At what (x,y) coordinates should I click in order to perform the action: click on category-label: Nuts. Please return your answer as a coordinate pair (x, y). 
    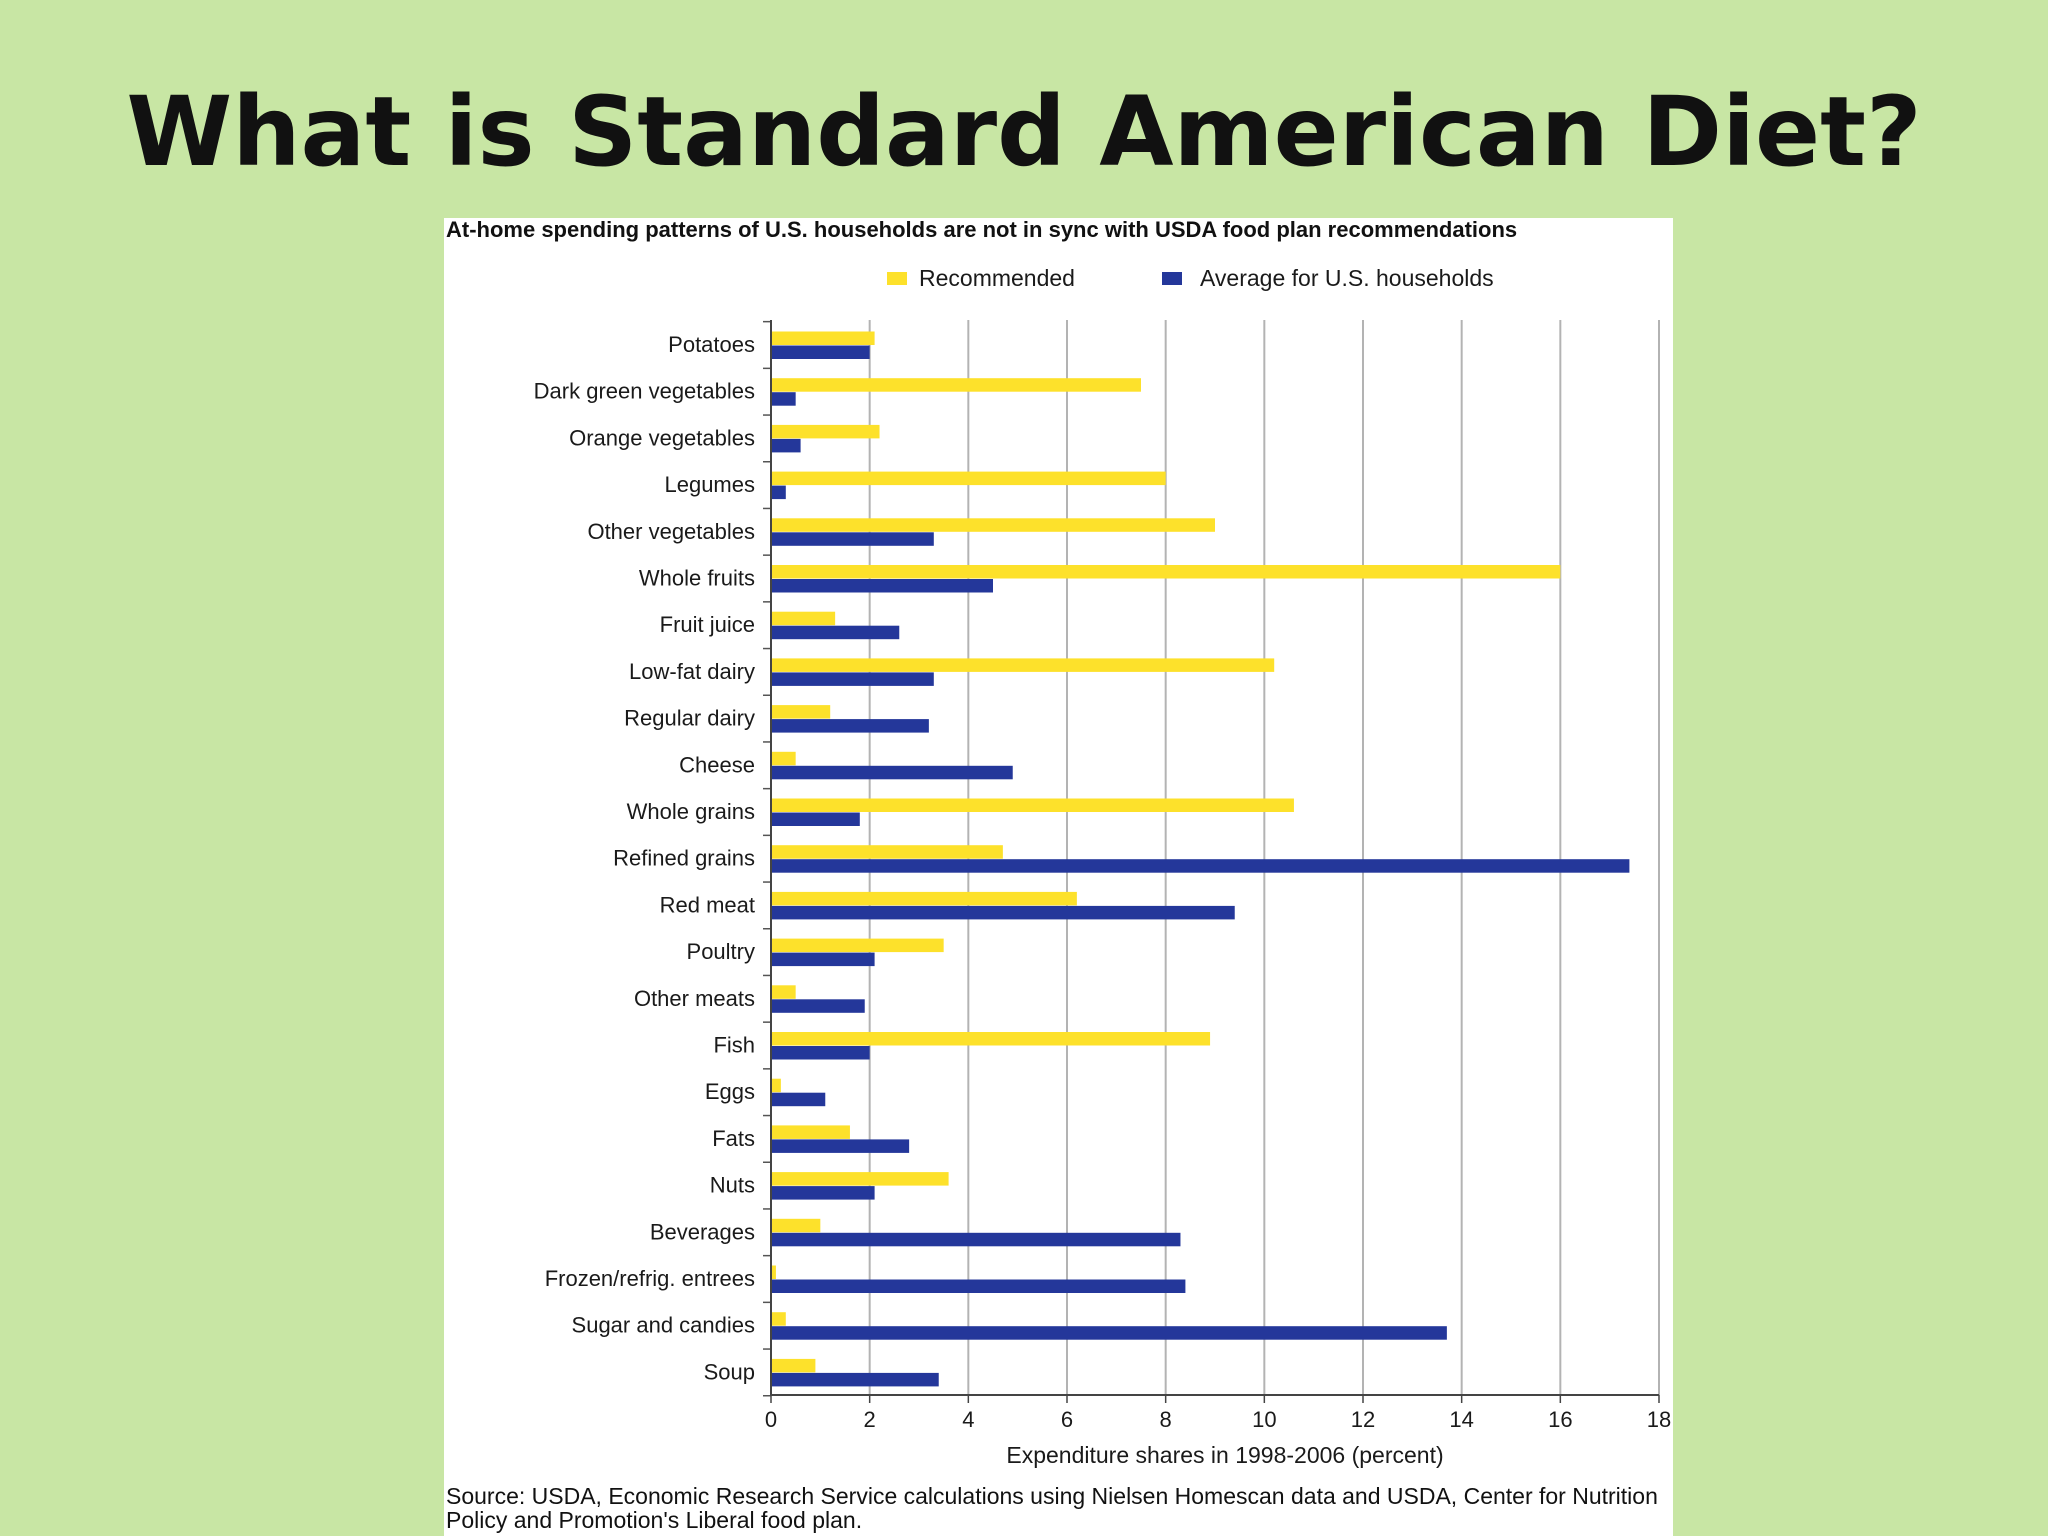
    Looking at the image, I should click on (732, 1185).